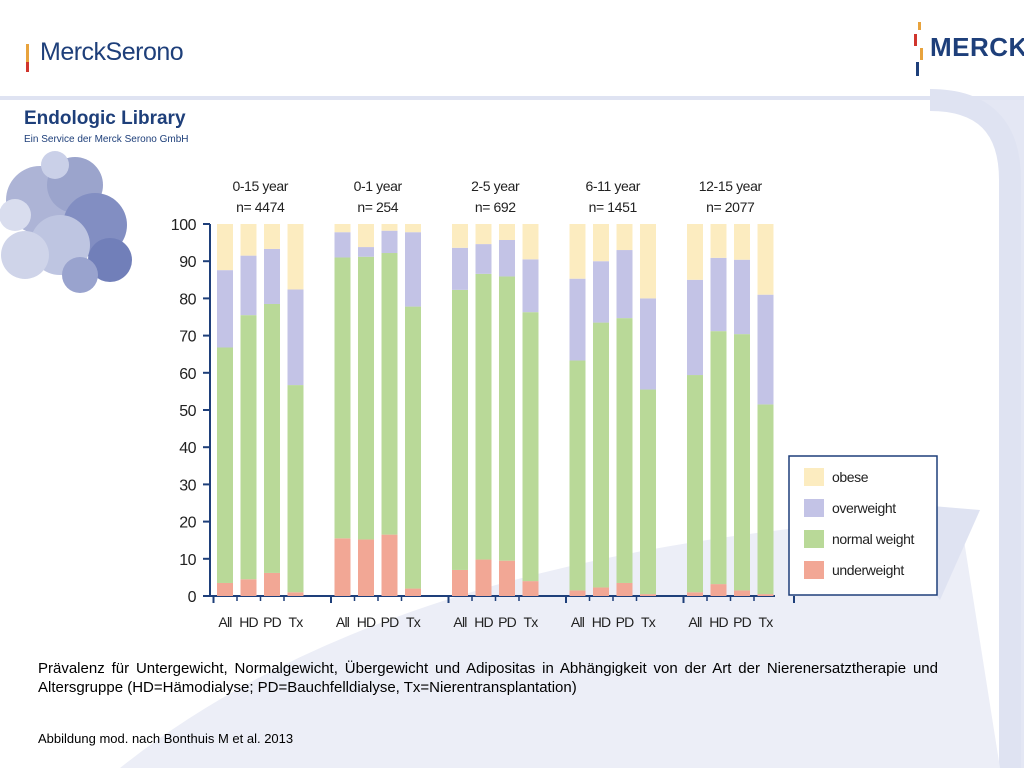 Image resolution: width=1024 pixels, height=768 pixels. What do you see at coordinates (187, 262) in the screenshot?
I see `y-tick-label: 90` at bounding box center [187, 262].